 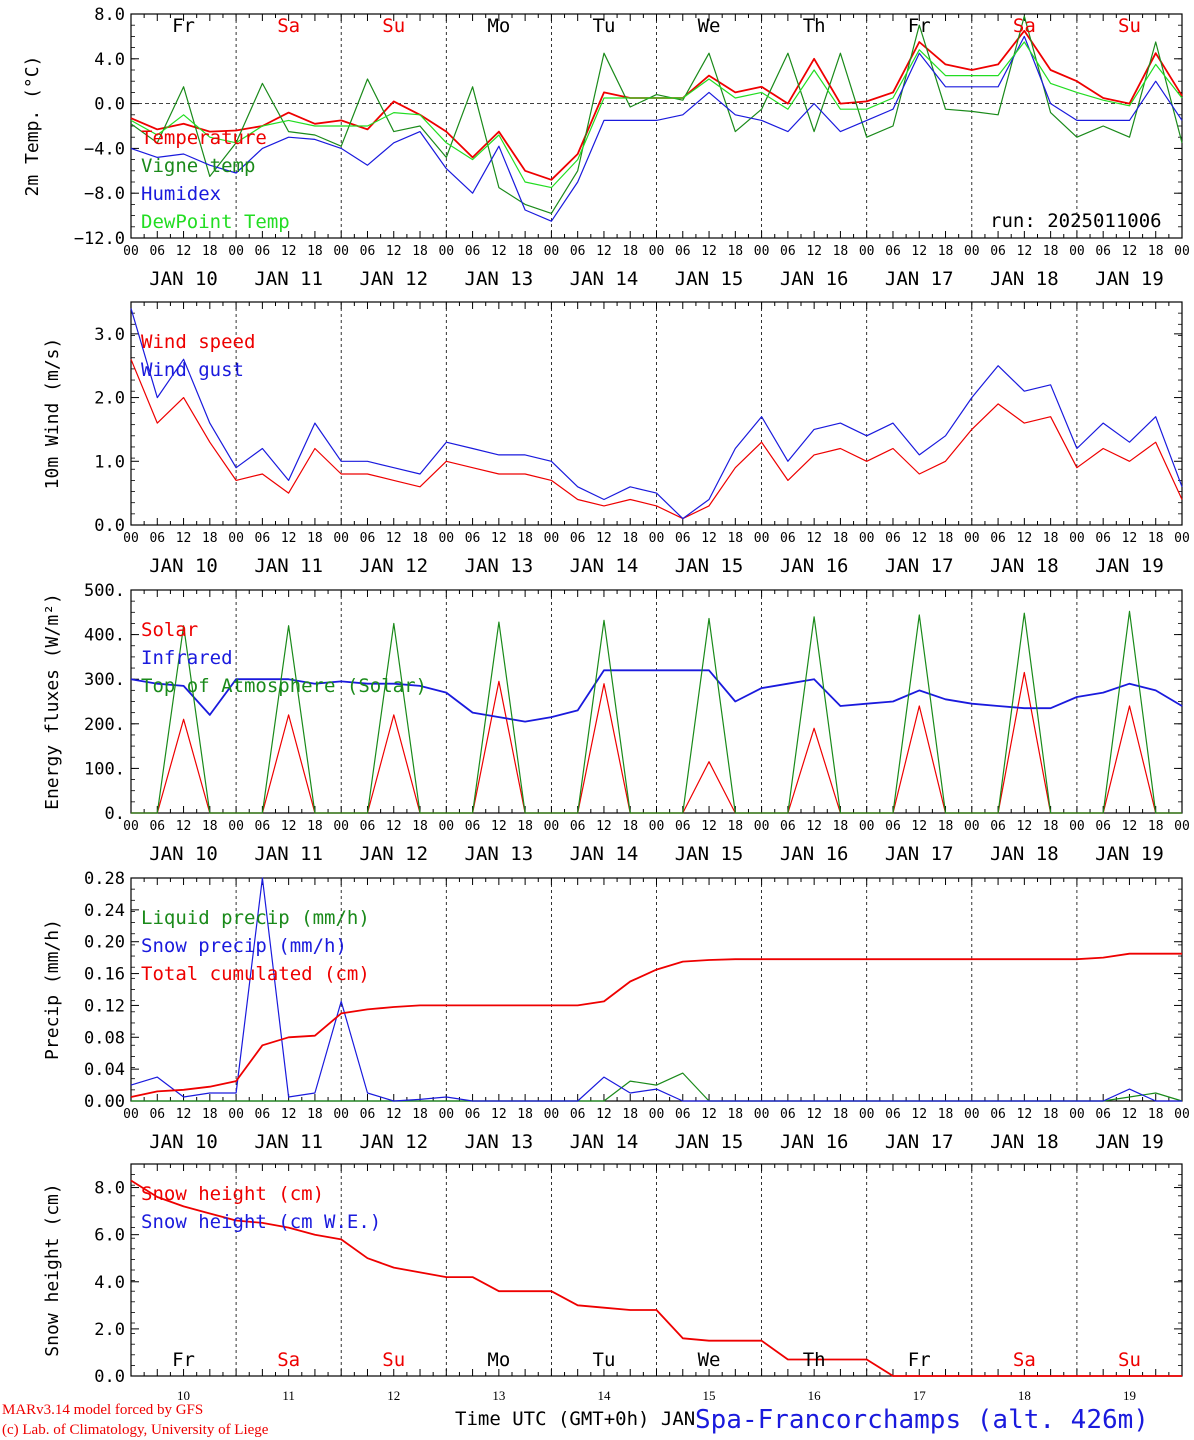 I want to click on weekday-label: Sa, so click(x=288, y=26).